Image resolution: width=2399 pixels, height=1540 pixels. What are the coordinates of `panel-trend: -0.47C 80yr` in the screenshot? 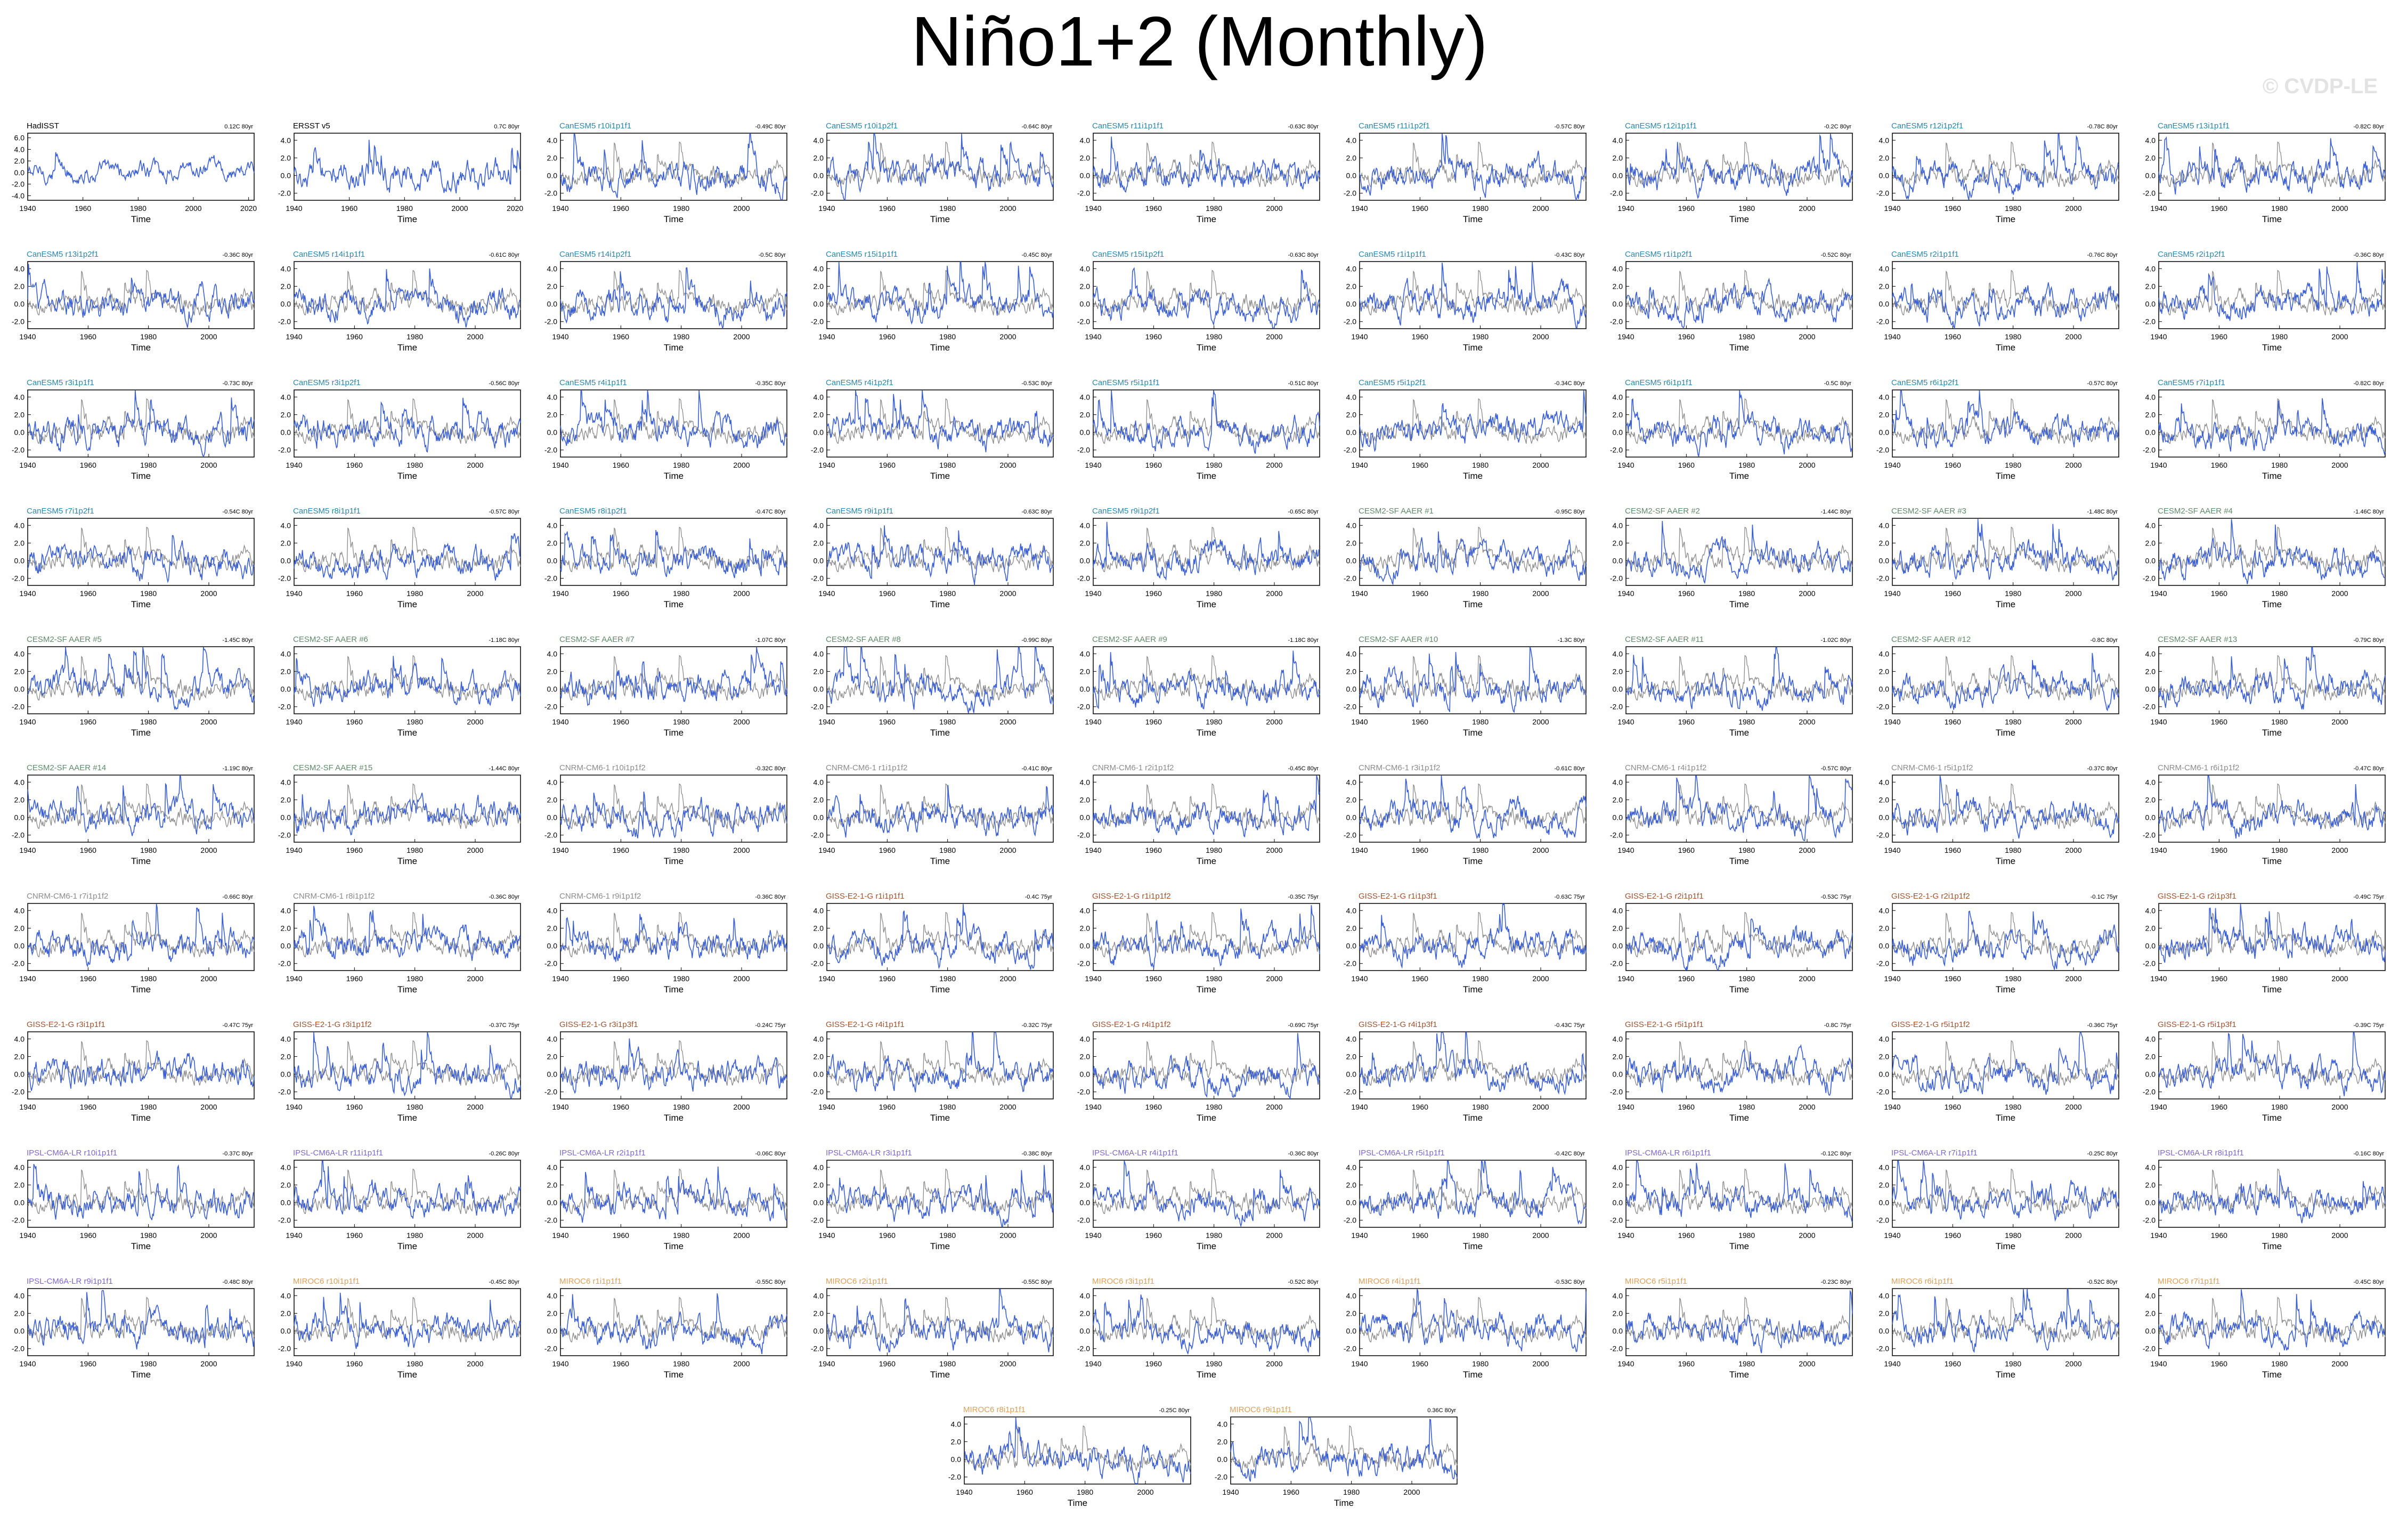 It's located at (2368, 768).